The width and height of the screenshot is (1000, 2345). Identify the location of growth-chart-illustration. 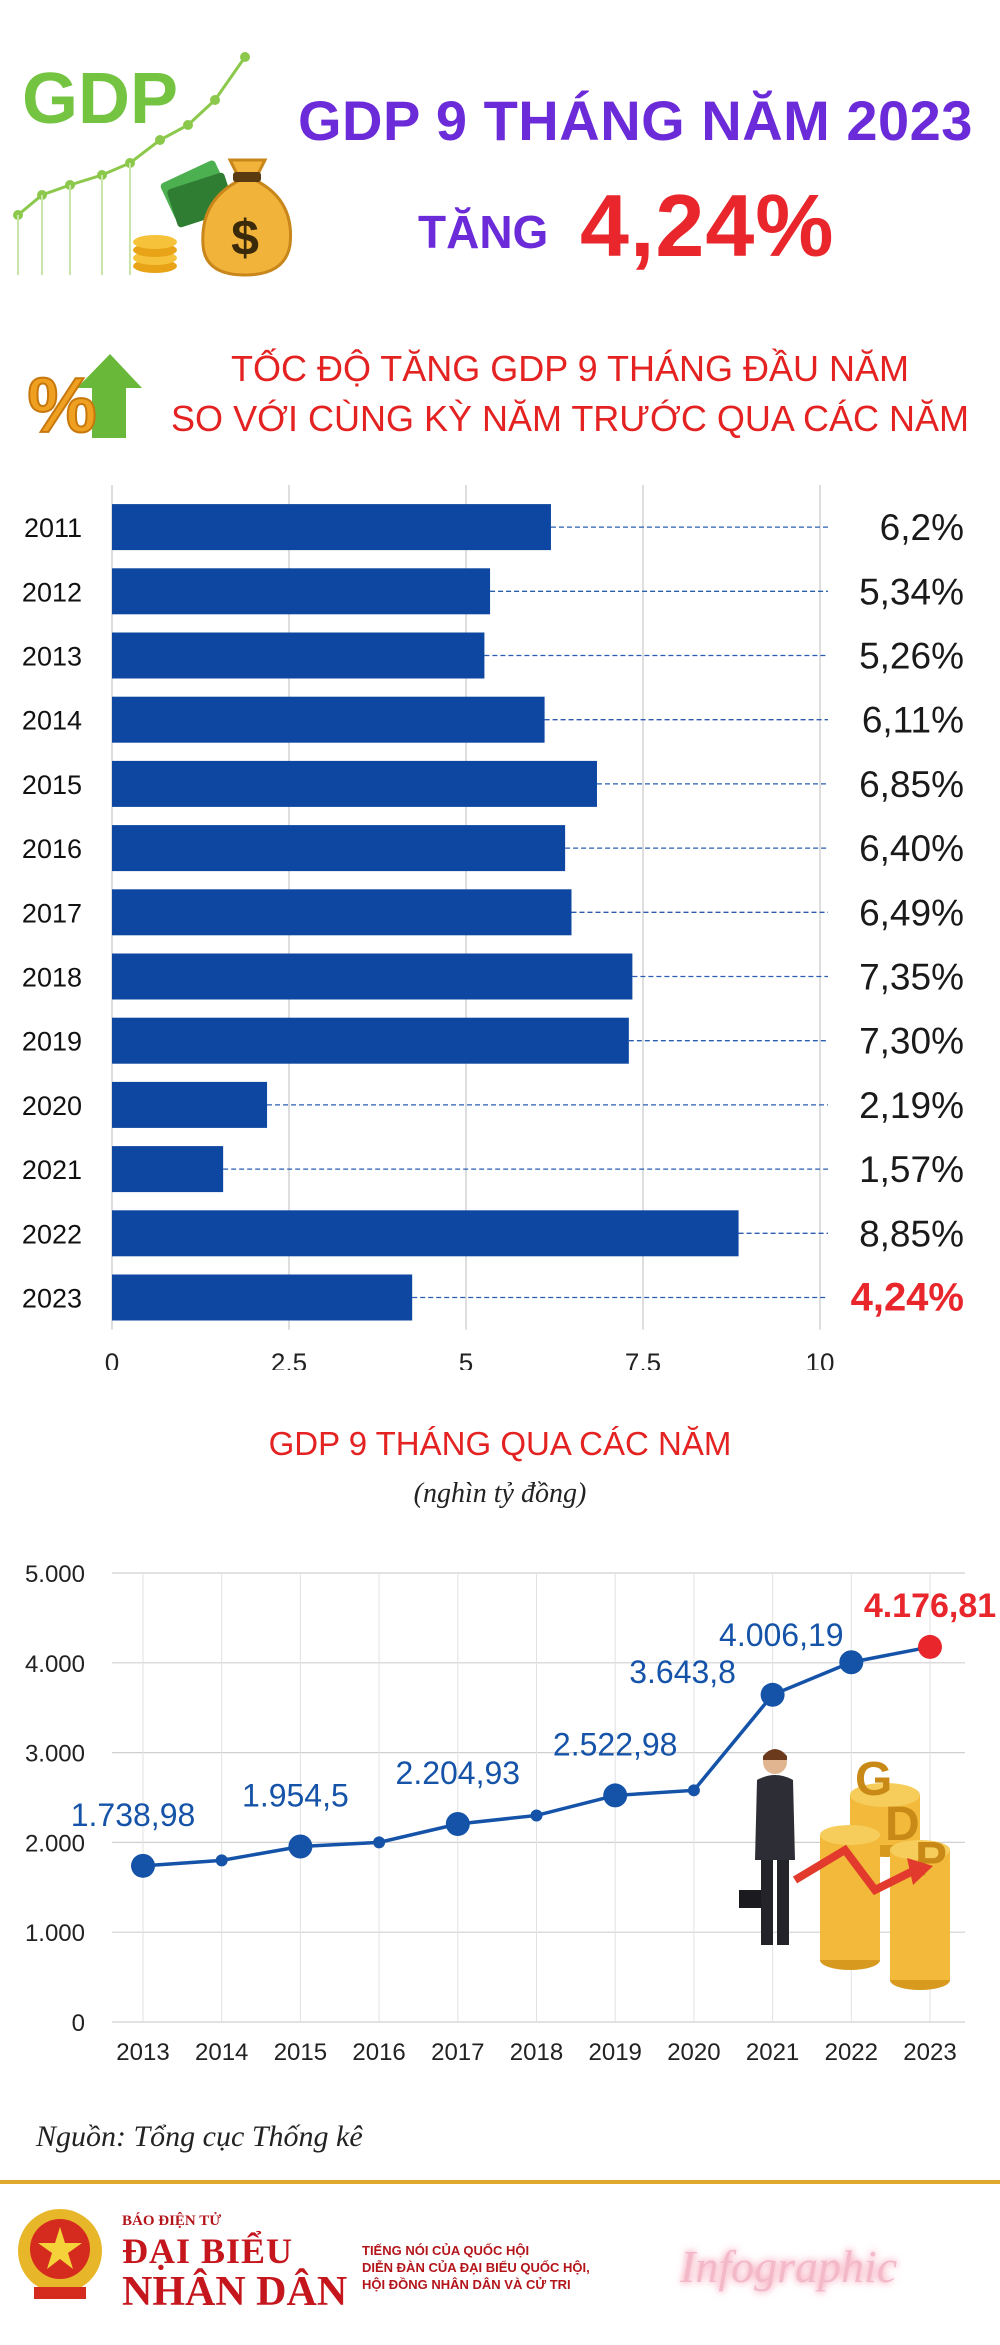
(131, 163).